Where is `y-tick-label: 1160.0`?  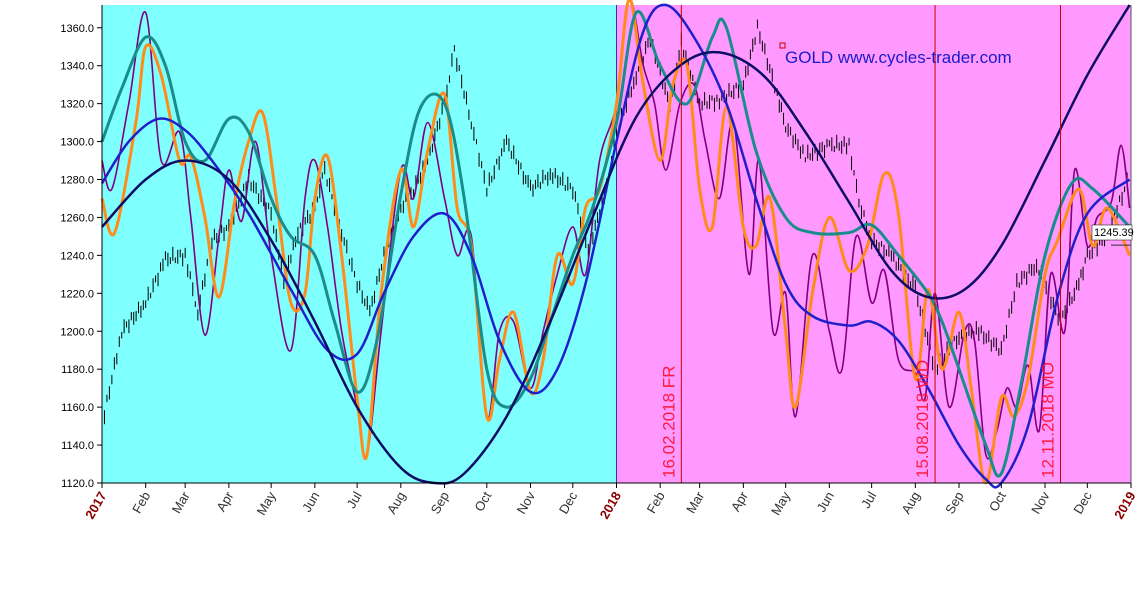
y-tick-label: 1160.0 is located at coordinates (77, 408).